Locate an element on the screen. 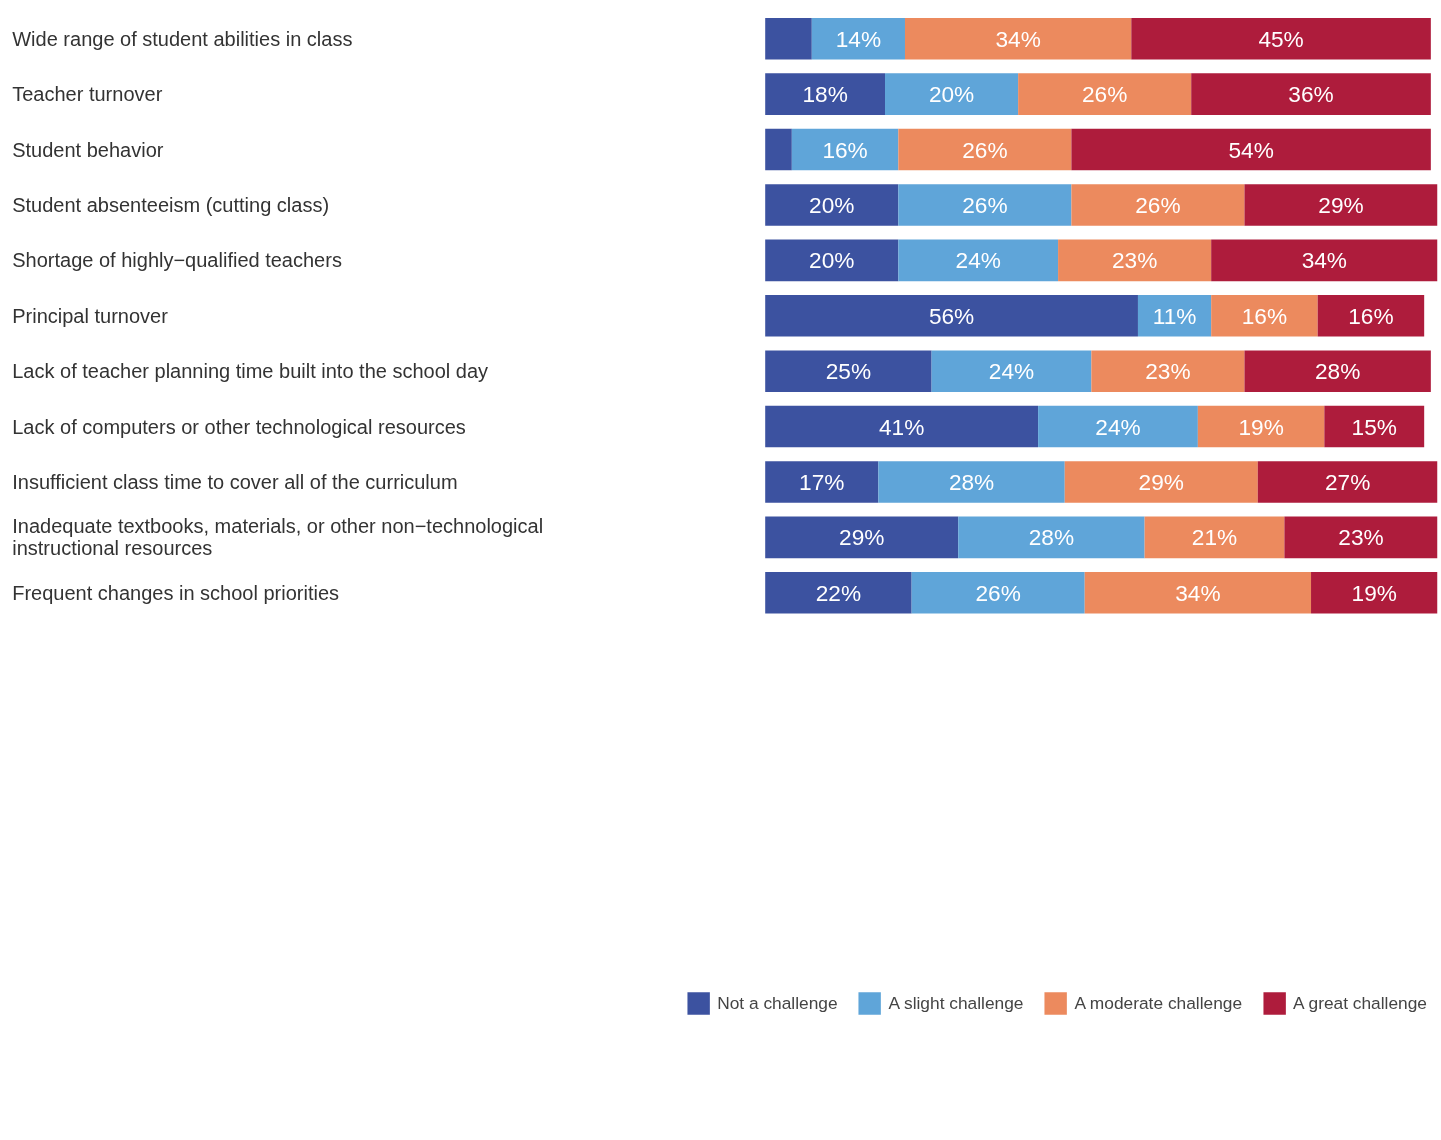 Image resolution: width=1441 pixels, height=1140 pixels. data-label: 15% is located at coordinates (1374, 426).